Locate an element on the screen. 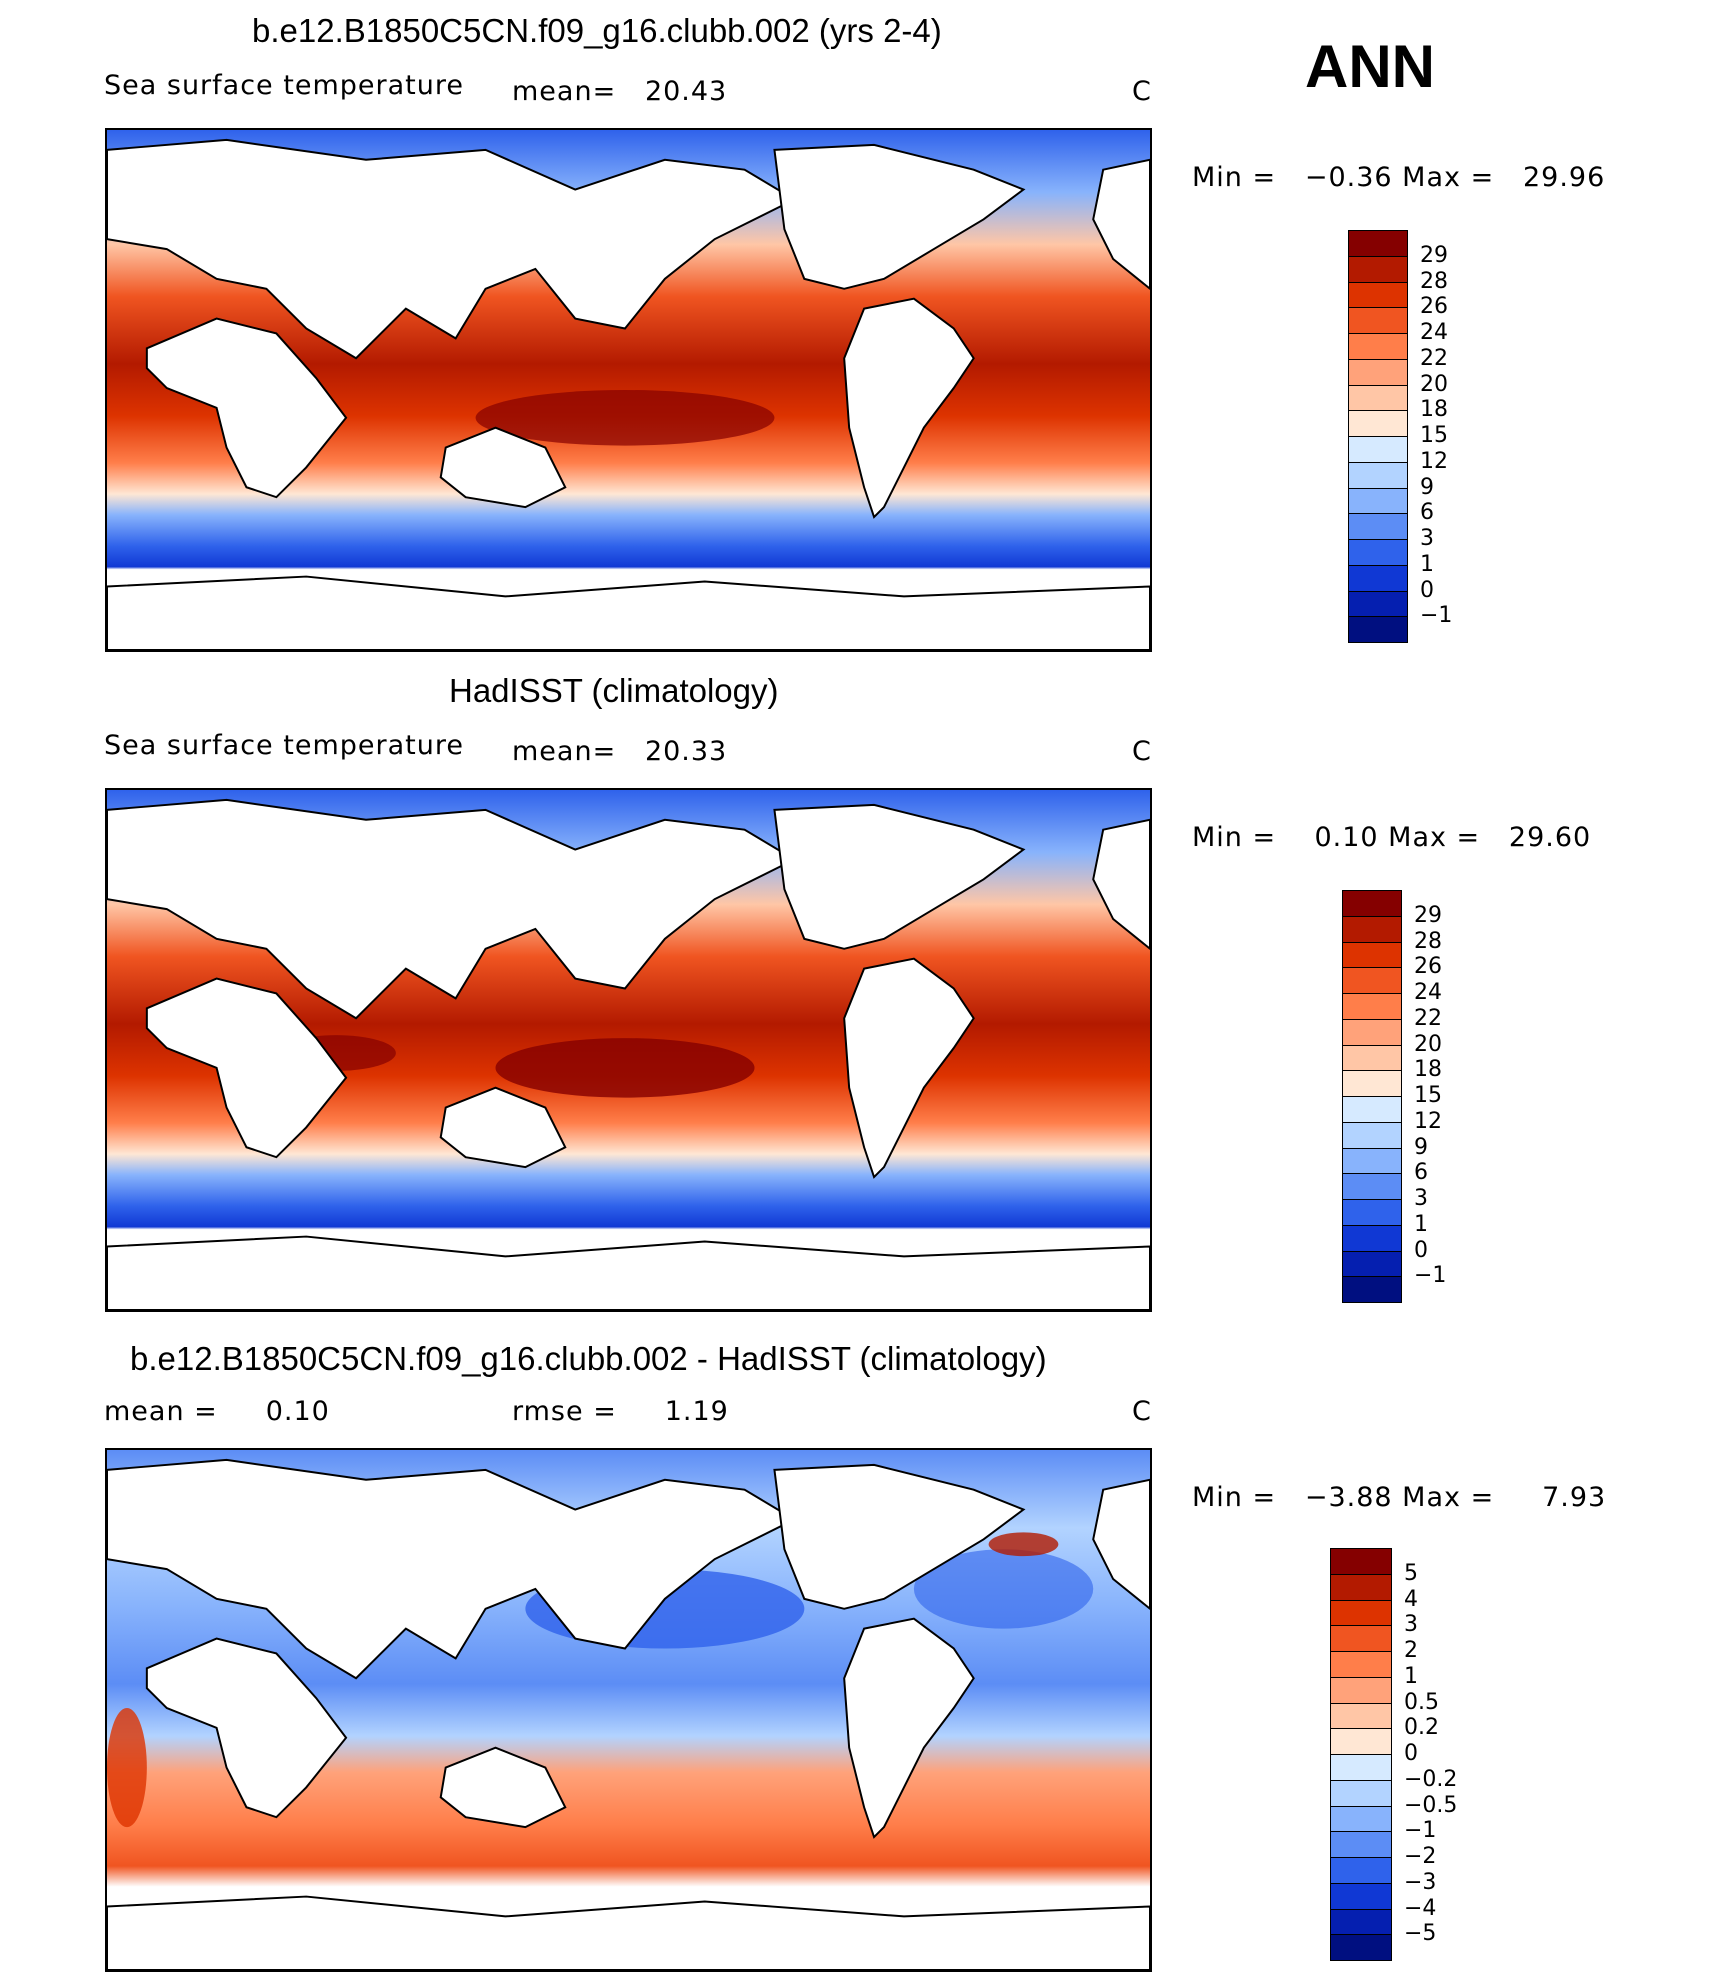  colorbar-label: 2 is located at coordinates (1411, 1650).